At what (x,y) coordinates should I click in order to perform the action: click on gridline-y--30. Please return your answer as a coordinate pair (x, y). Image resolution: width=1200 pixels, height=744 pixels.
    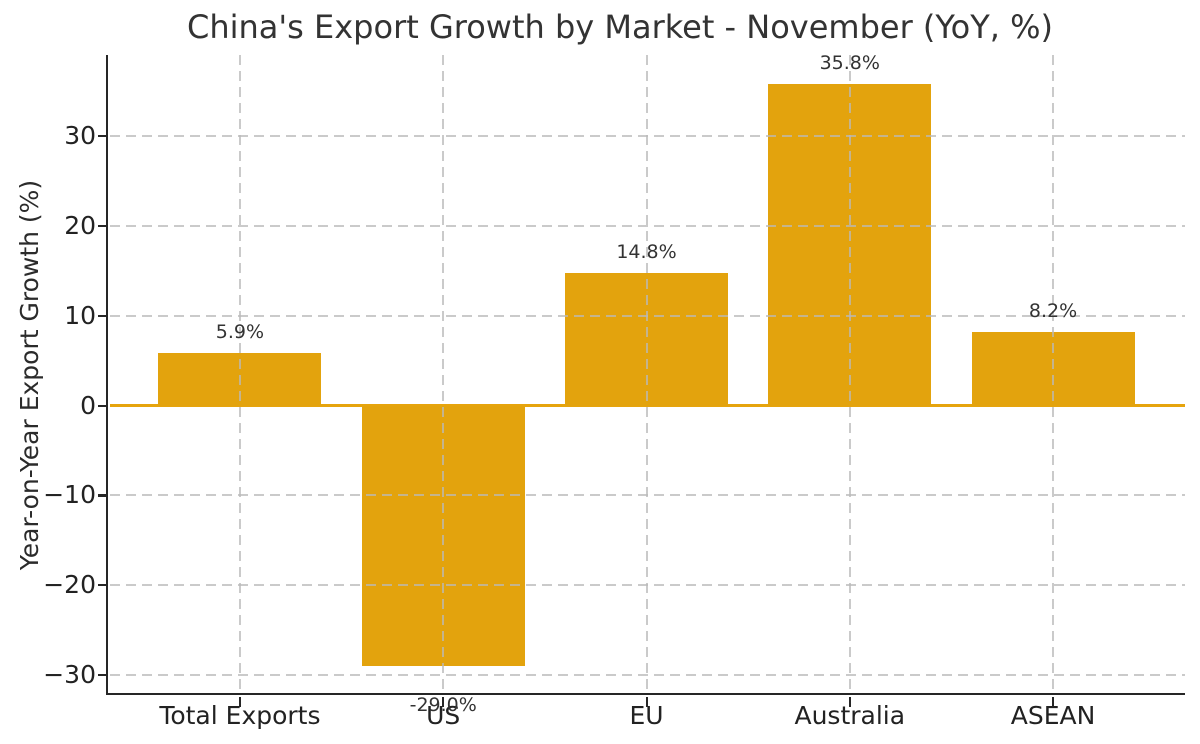
    Looking at the image, I should click on (647, 674).